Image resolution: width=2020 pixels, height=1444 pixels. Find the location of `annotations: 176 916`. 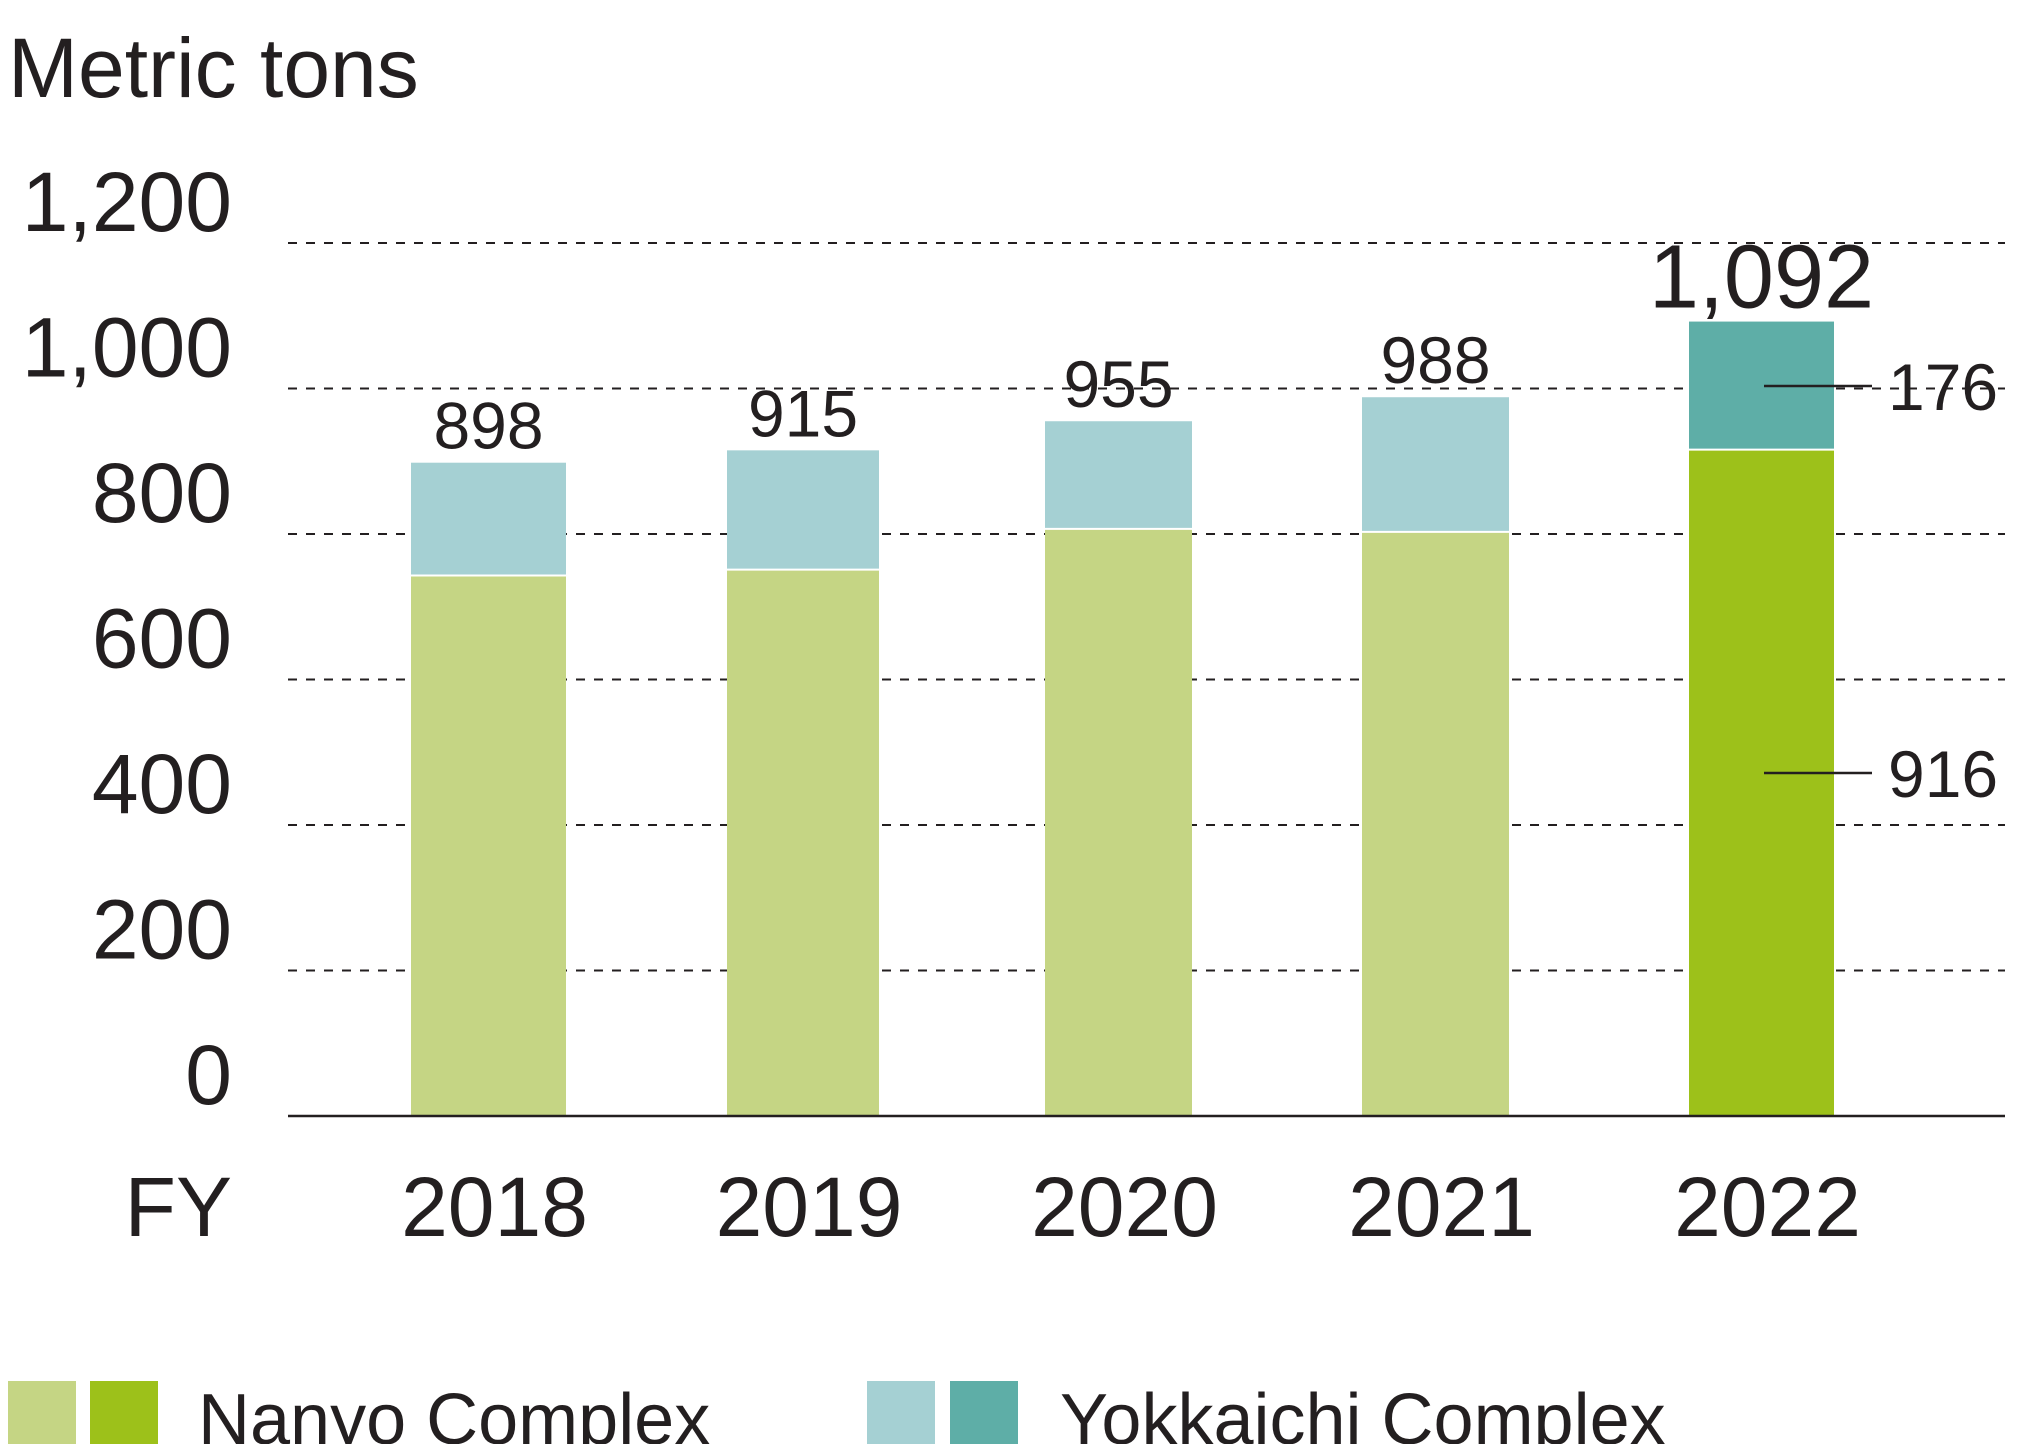

annotations: 176 916 is located at coordinates (1881, 580).